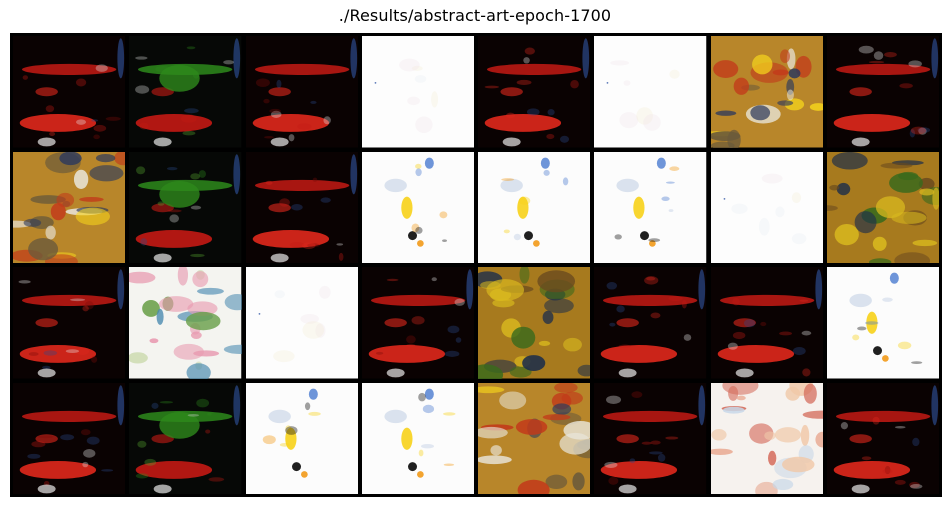  Describe the element at coordinates (475, 15) in the screenshot. I see `figure-title: ./Results/abstract-art-epoch-1700` at that location.